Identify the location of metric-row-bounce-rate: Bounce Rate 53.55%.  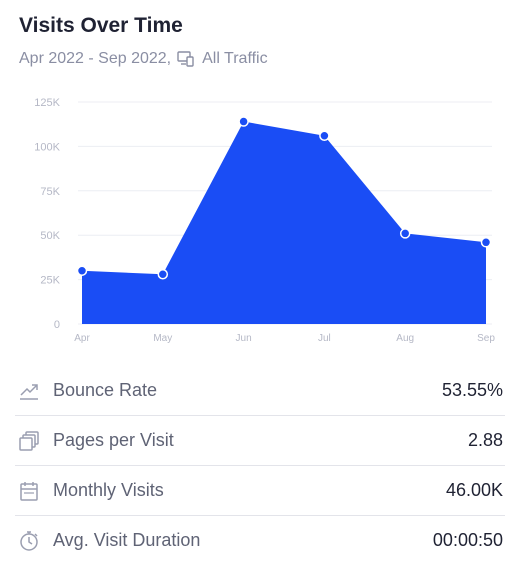
(260, 391).